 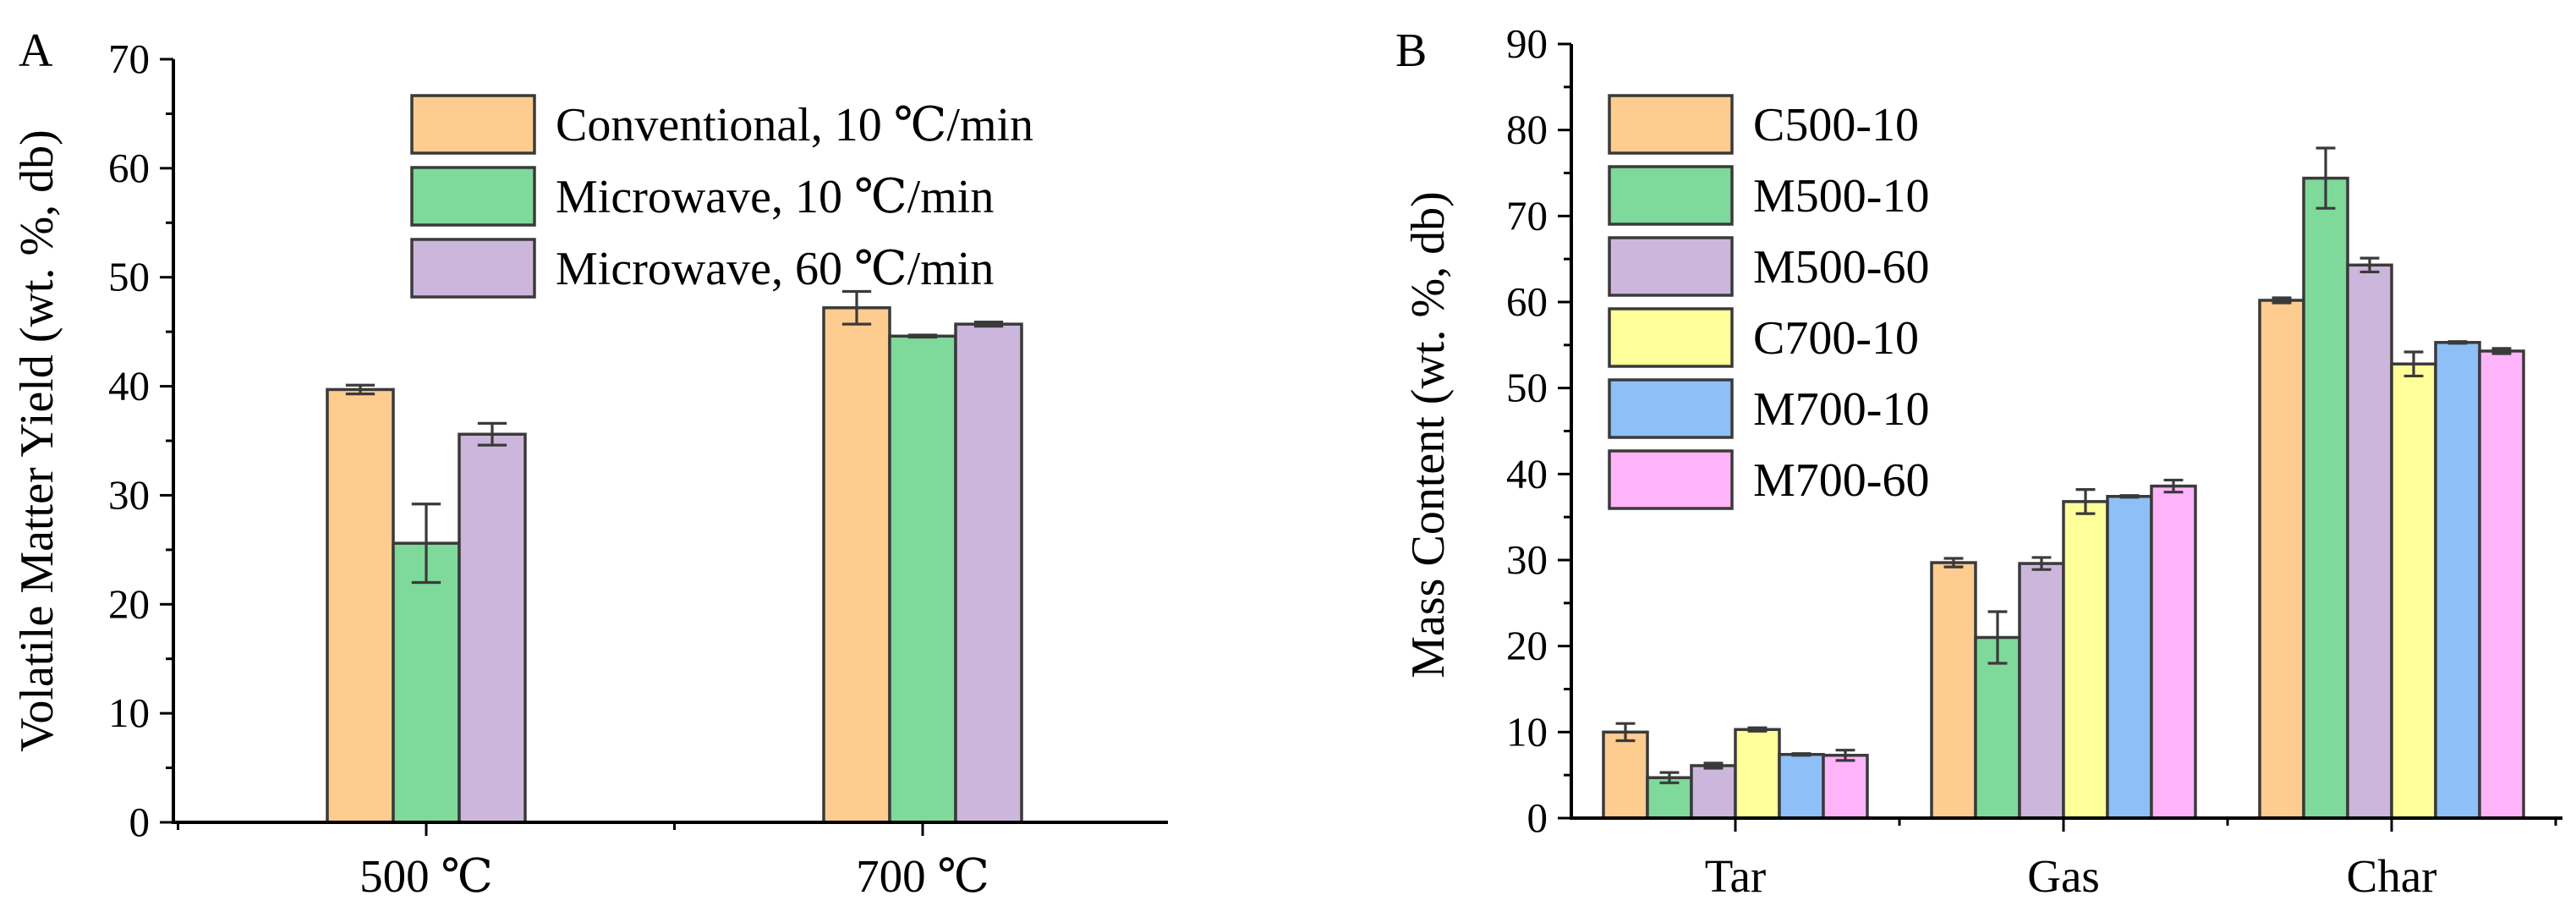 I want to click on panel-label: A, so click(x=36, y=51).